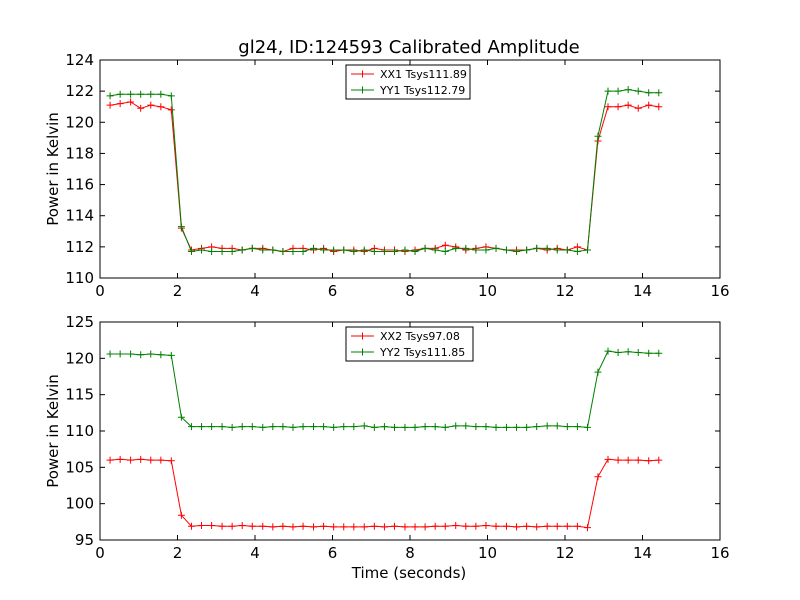 The width and height of the screenshot is (800, 600). Describe the element at coordinates (100, 291) in the screenshot. I see `x-tick-label: 0` at that location.